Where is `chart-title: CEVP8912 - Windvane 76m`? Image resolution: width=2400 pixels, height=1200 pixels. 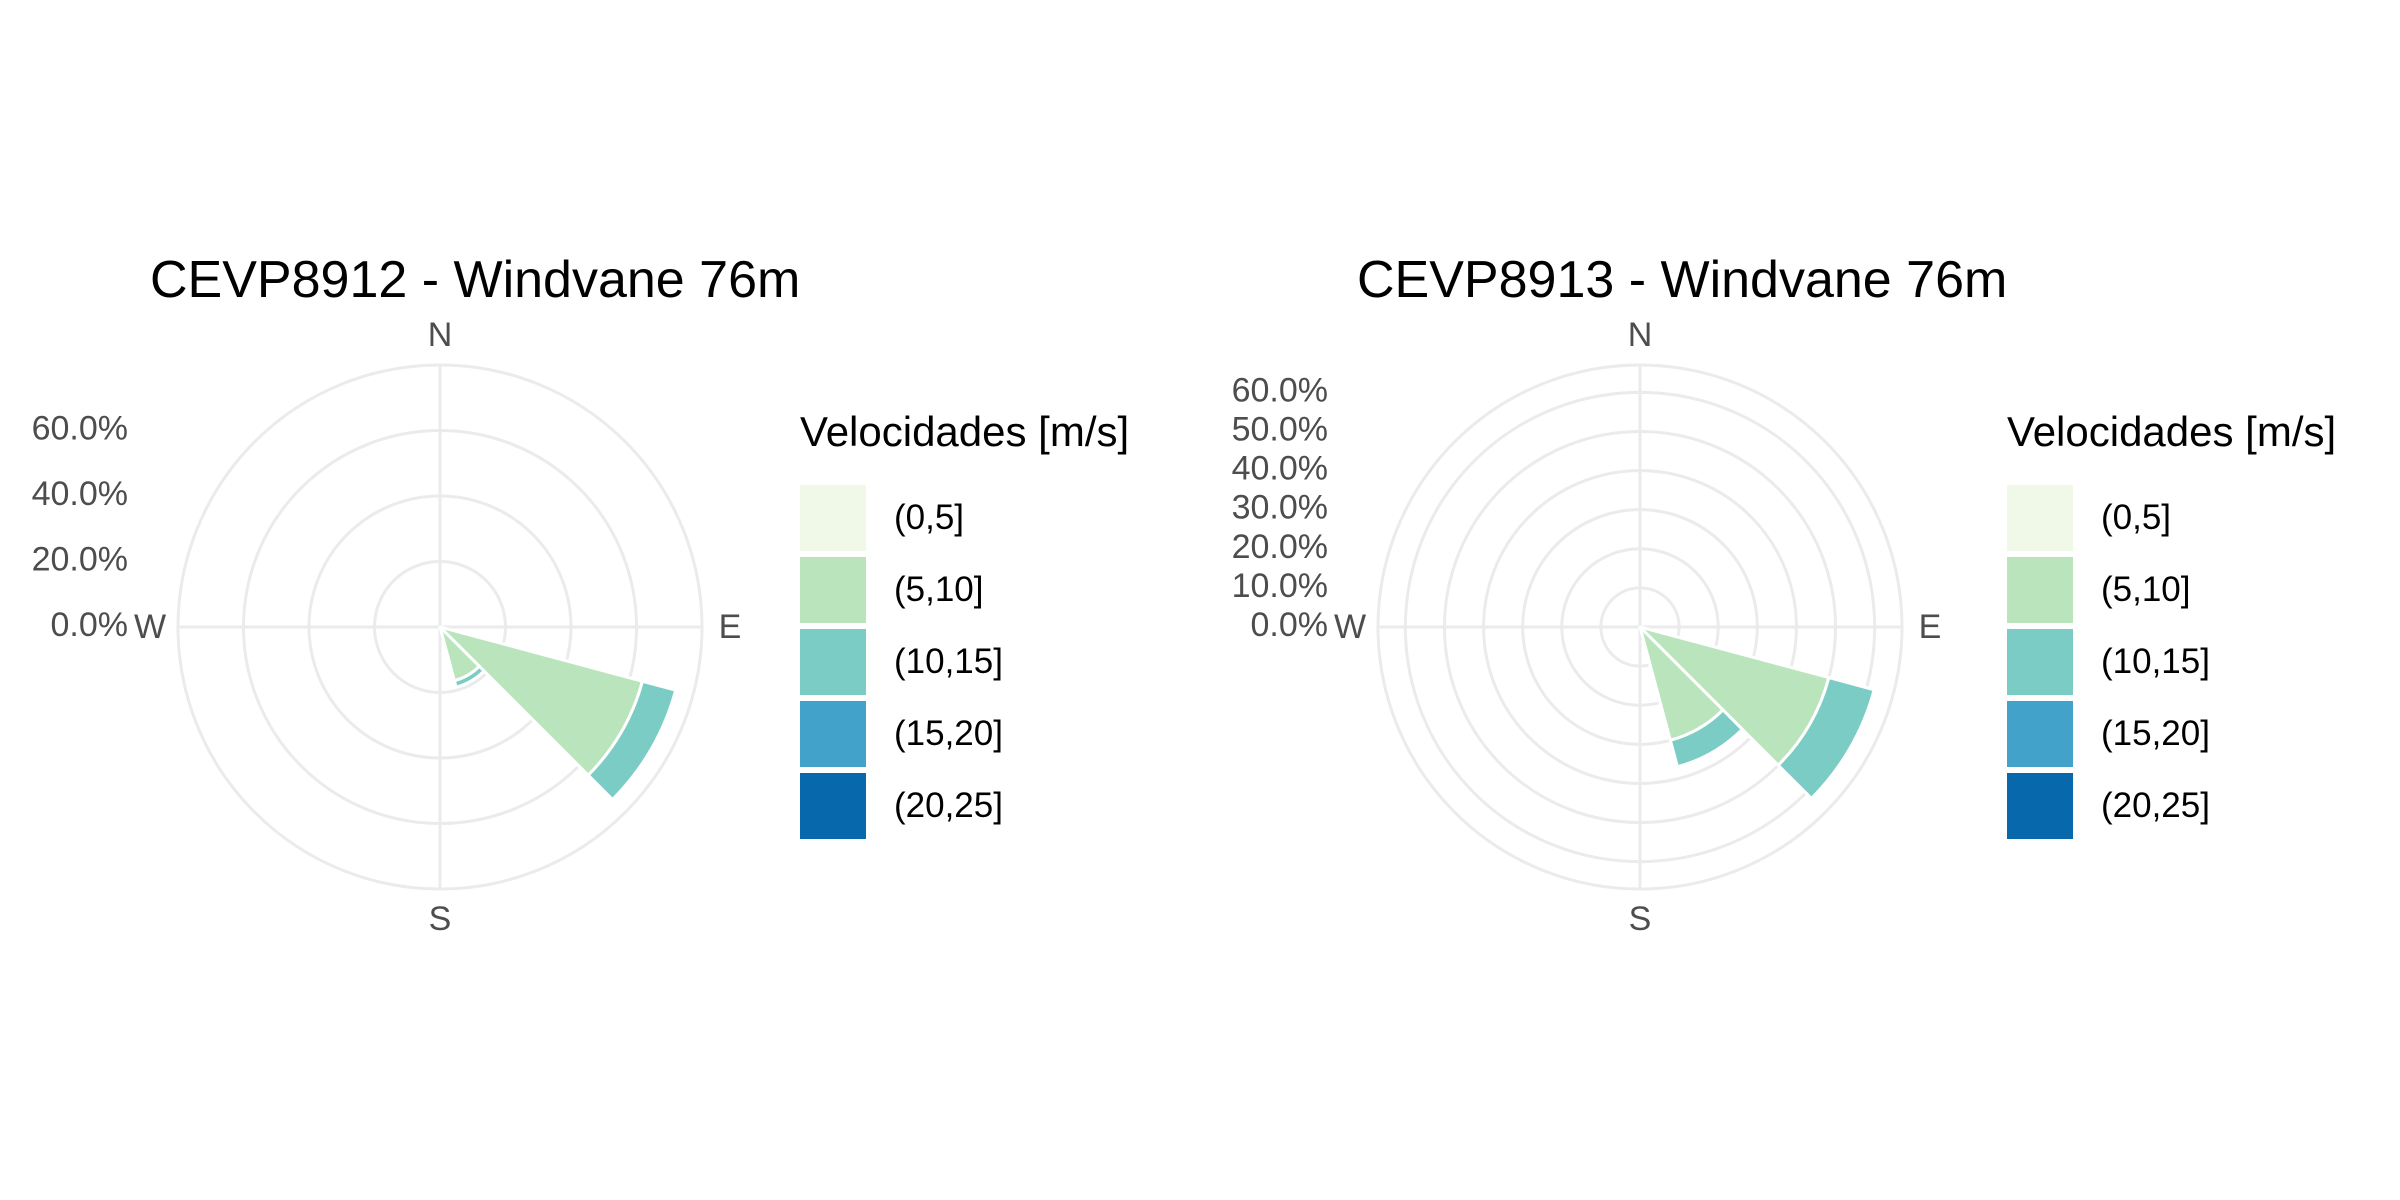 chart-title: CEVP8912 - Windvane 76m is located at coordinates (475, 280).